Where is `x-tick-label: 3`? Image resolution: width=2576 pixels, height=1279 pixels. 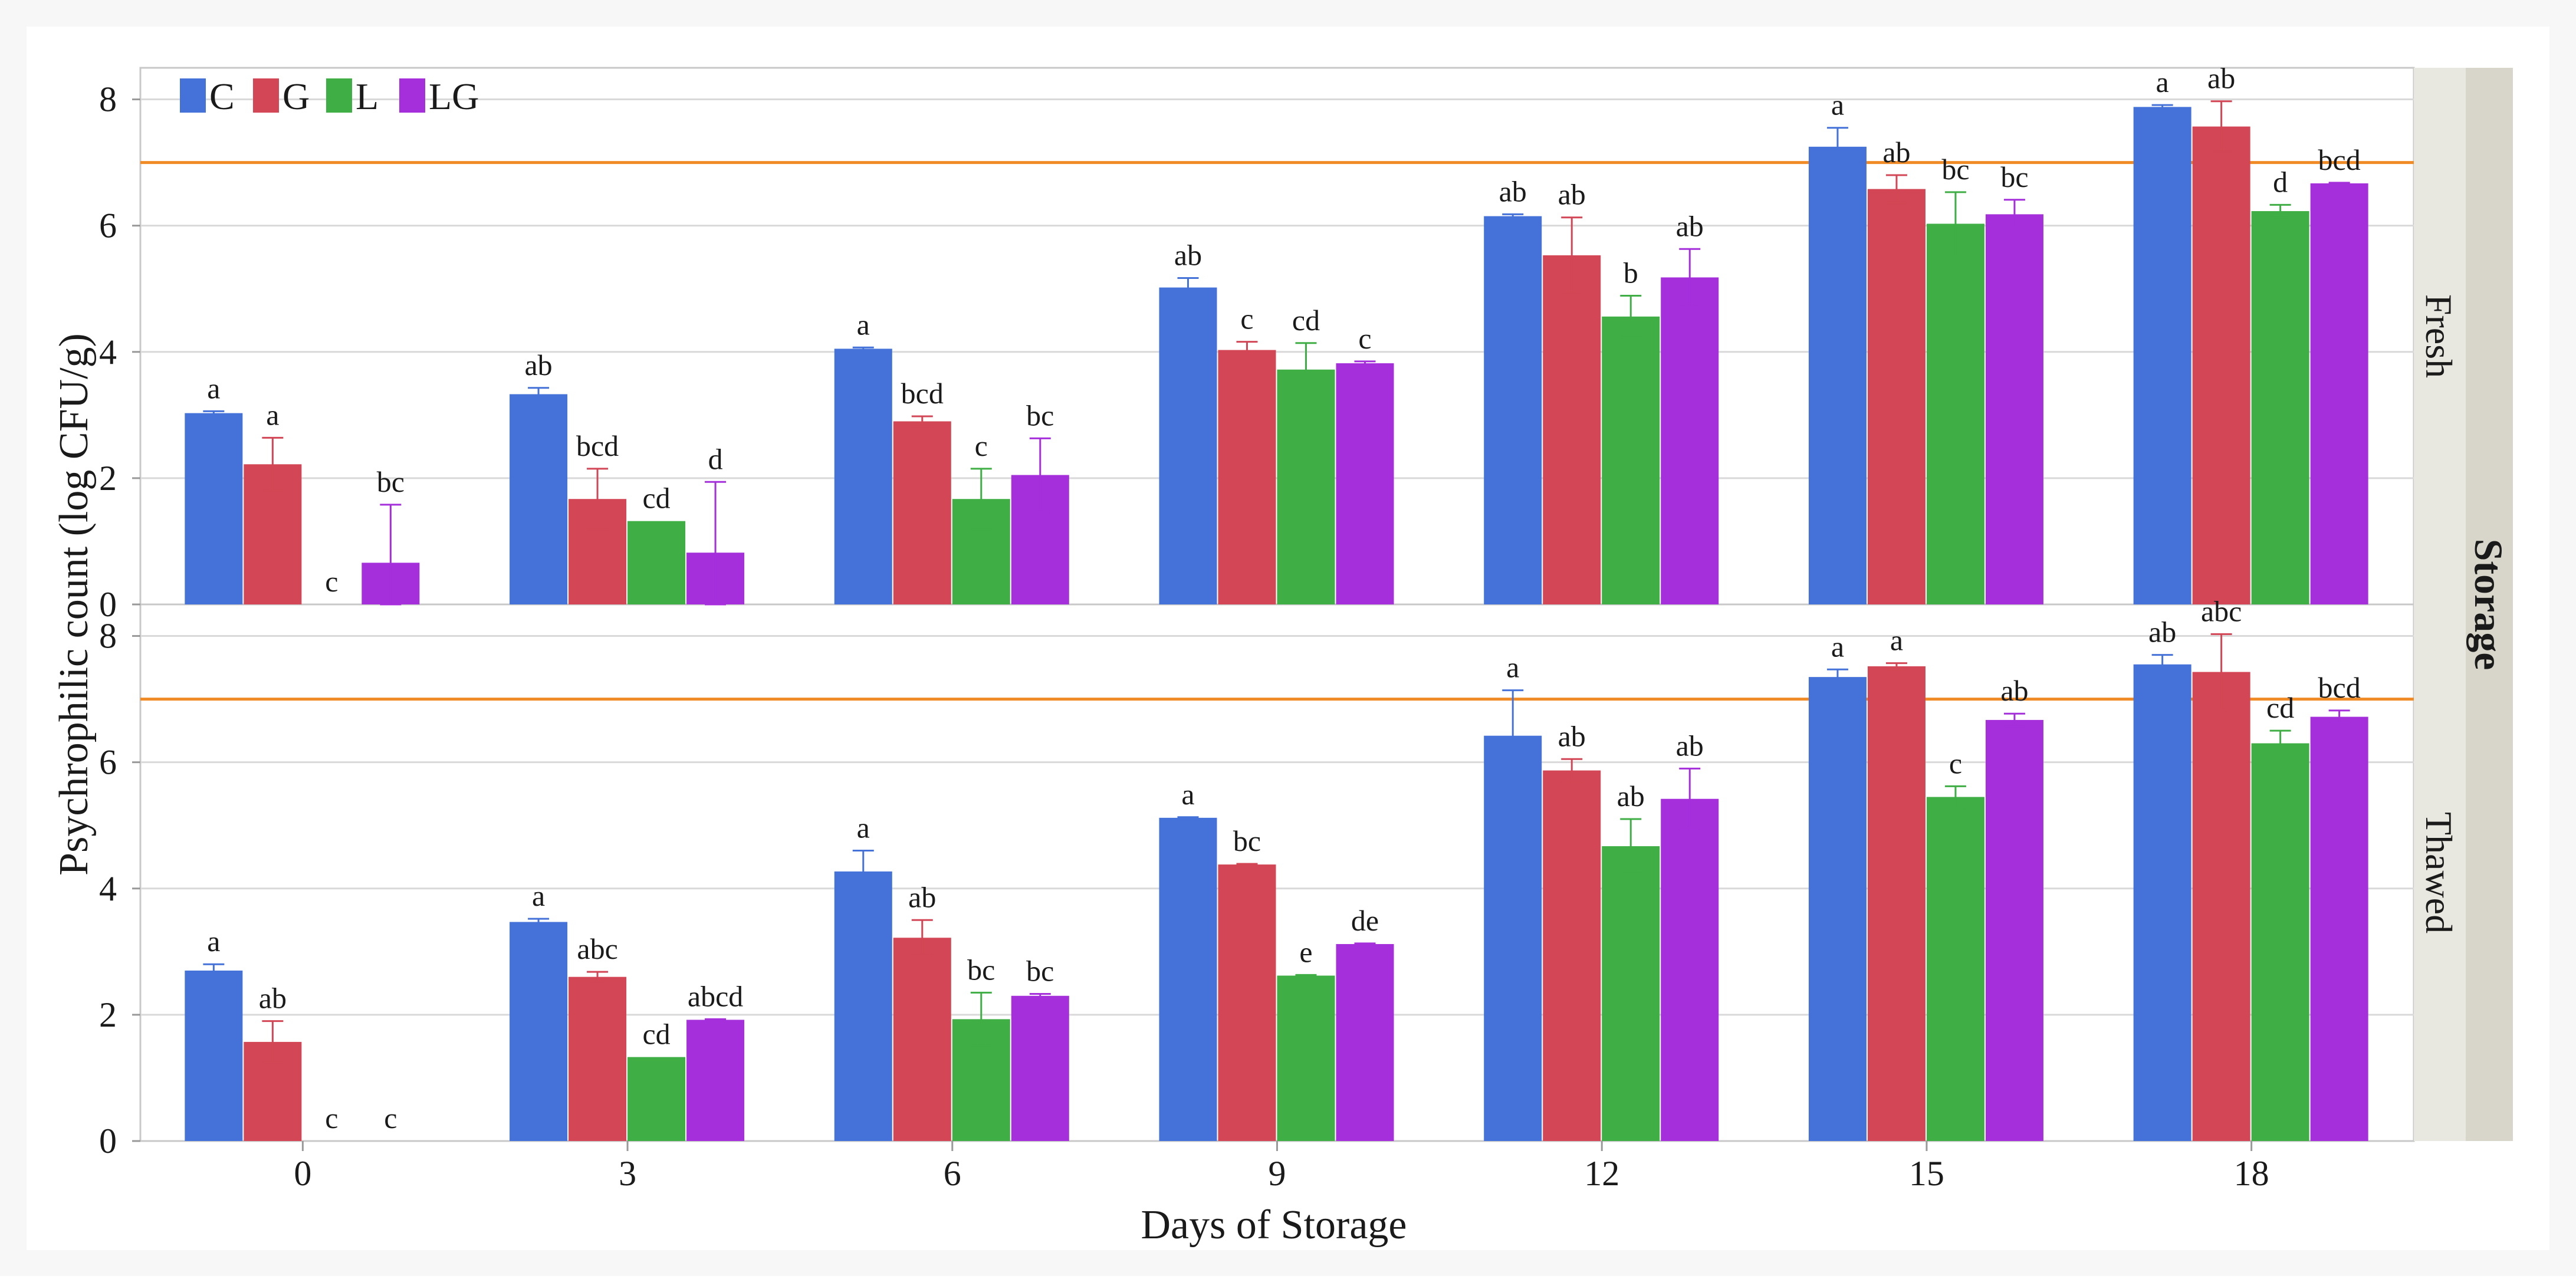 x-tick-label: 3 is located at coordinates (627, 1173).